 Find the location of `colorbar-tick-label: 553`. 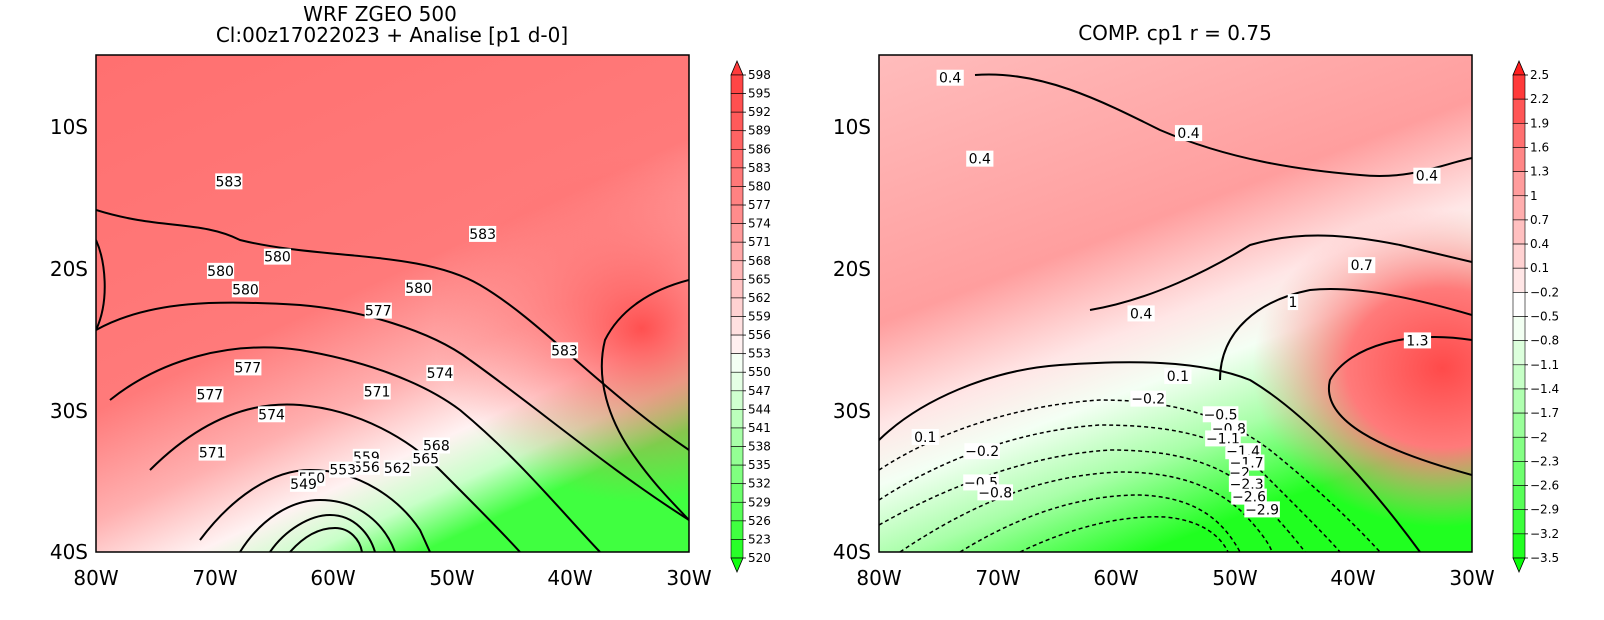

colorbar-tick-label: 553 is located at coordinates (759, 354).